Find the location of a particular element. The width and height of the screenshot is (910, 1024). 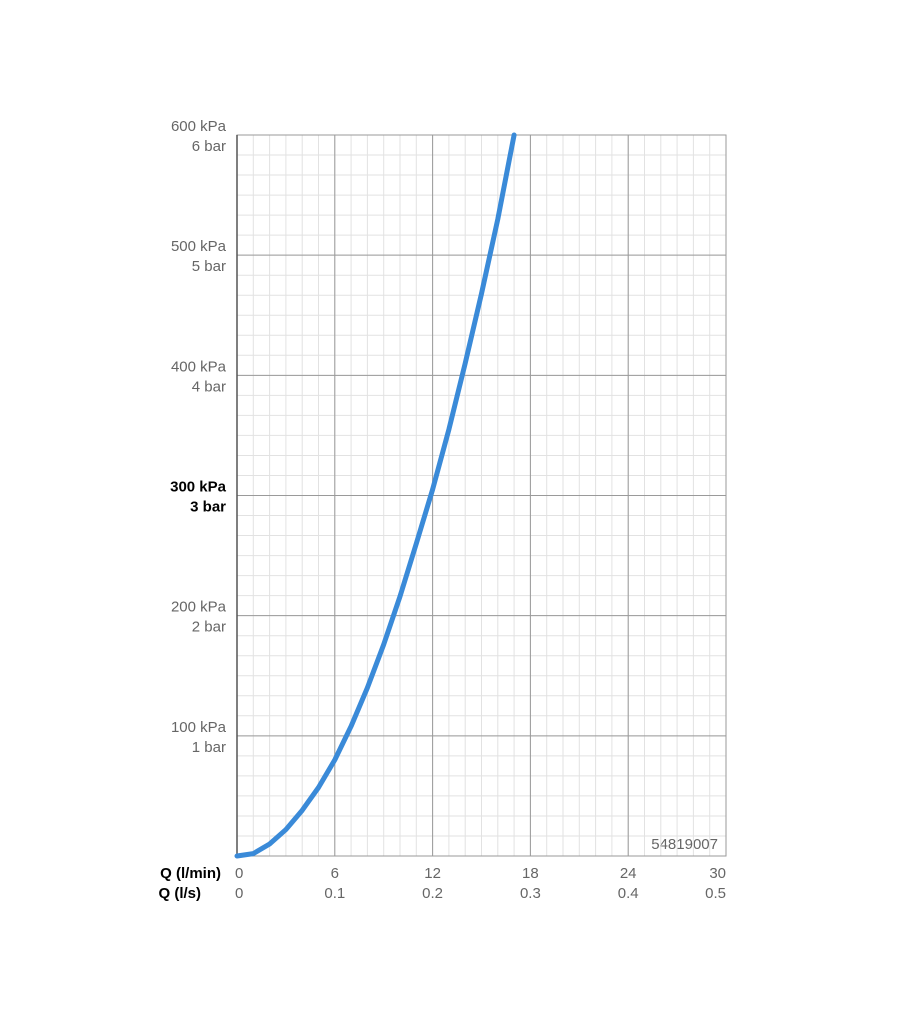

y2-tick-label: 6 bar is located at coordinates (209, 146).